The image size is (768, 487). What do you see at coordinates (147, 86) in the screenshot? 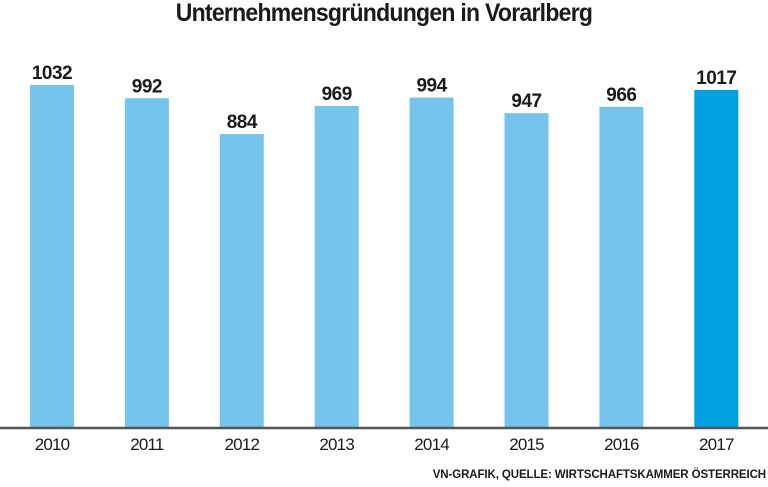
I see `data-label-2011: 992` at bounding box center [147, 86].